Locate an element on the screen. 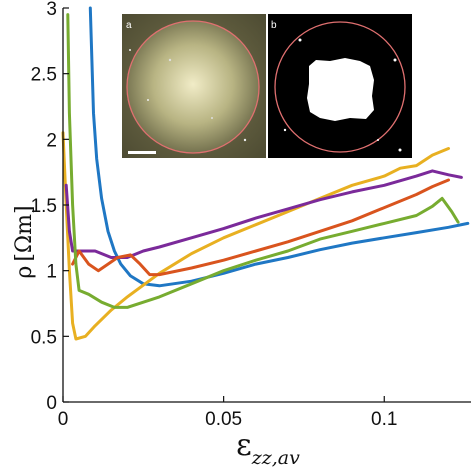  sample-outline-a is located at coordinates (193, 87).